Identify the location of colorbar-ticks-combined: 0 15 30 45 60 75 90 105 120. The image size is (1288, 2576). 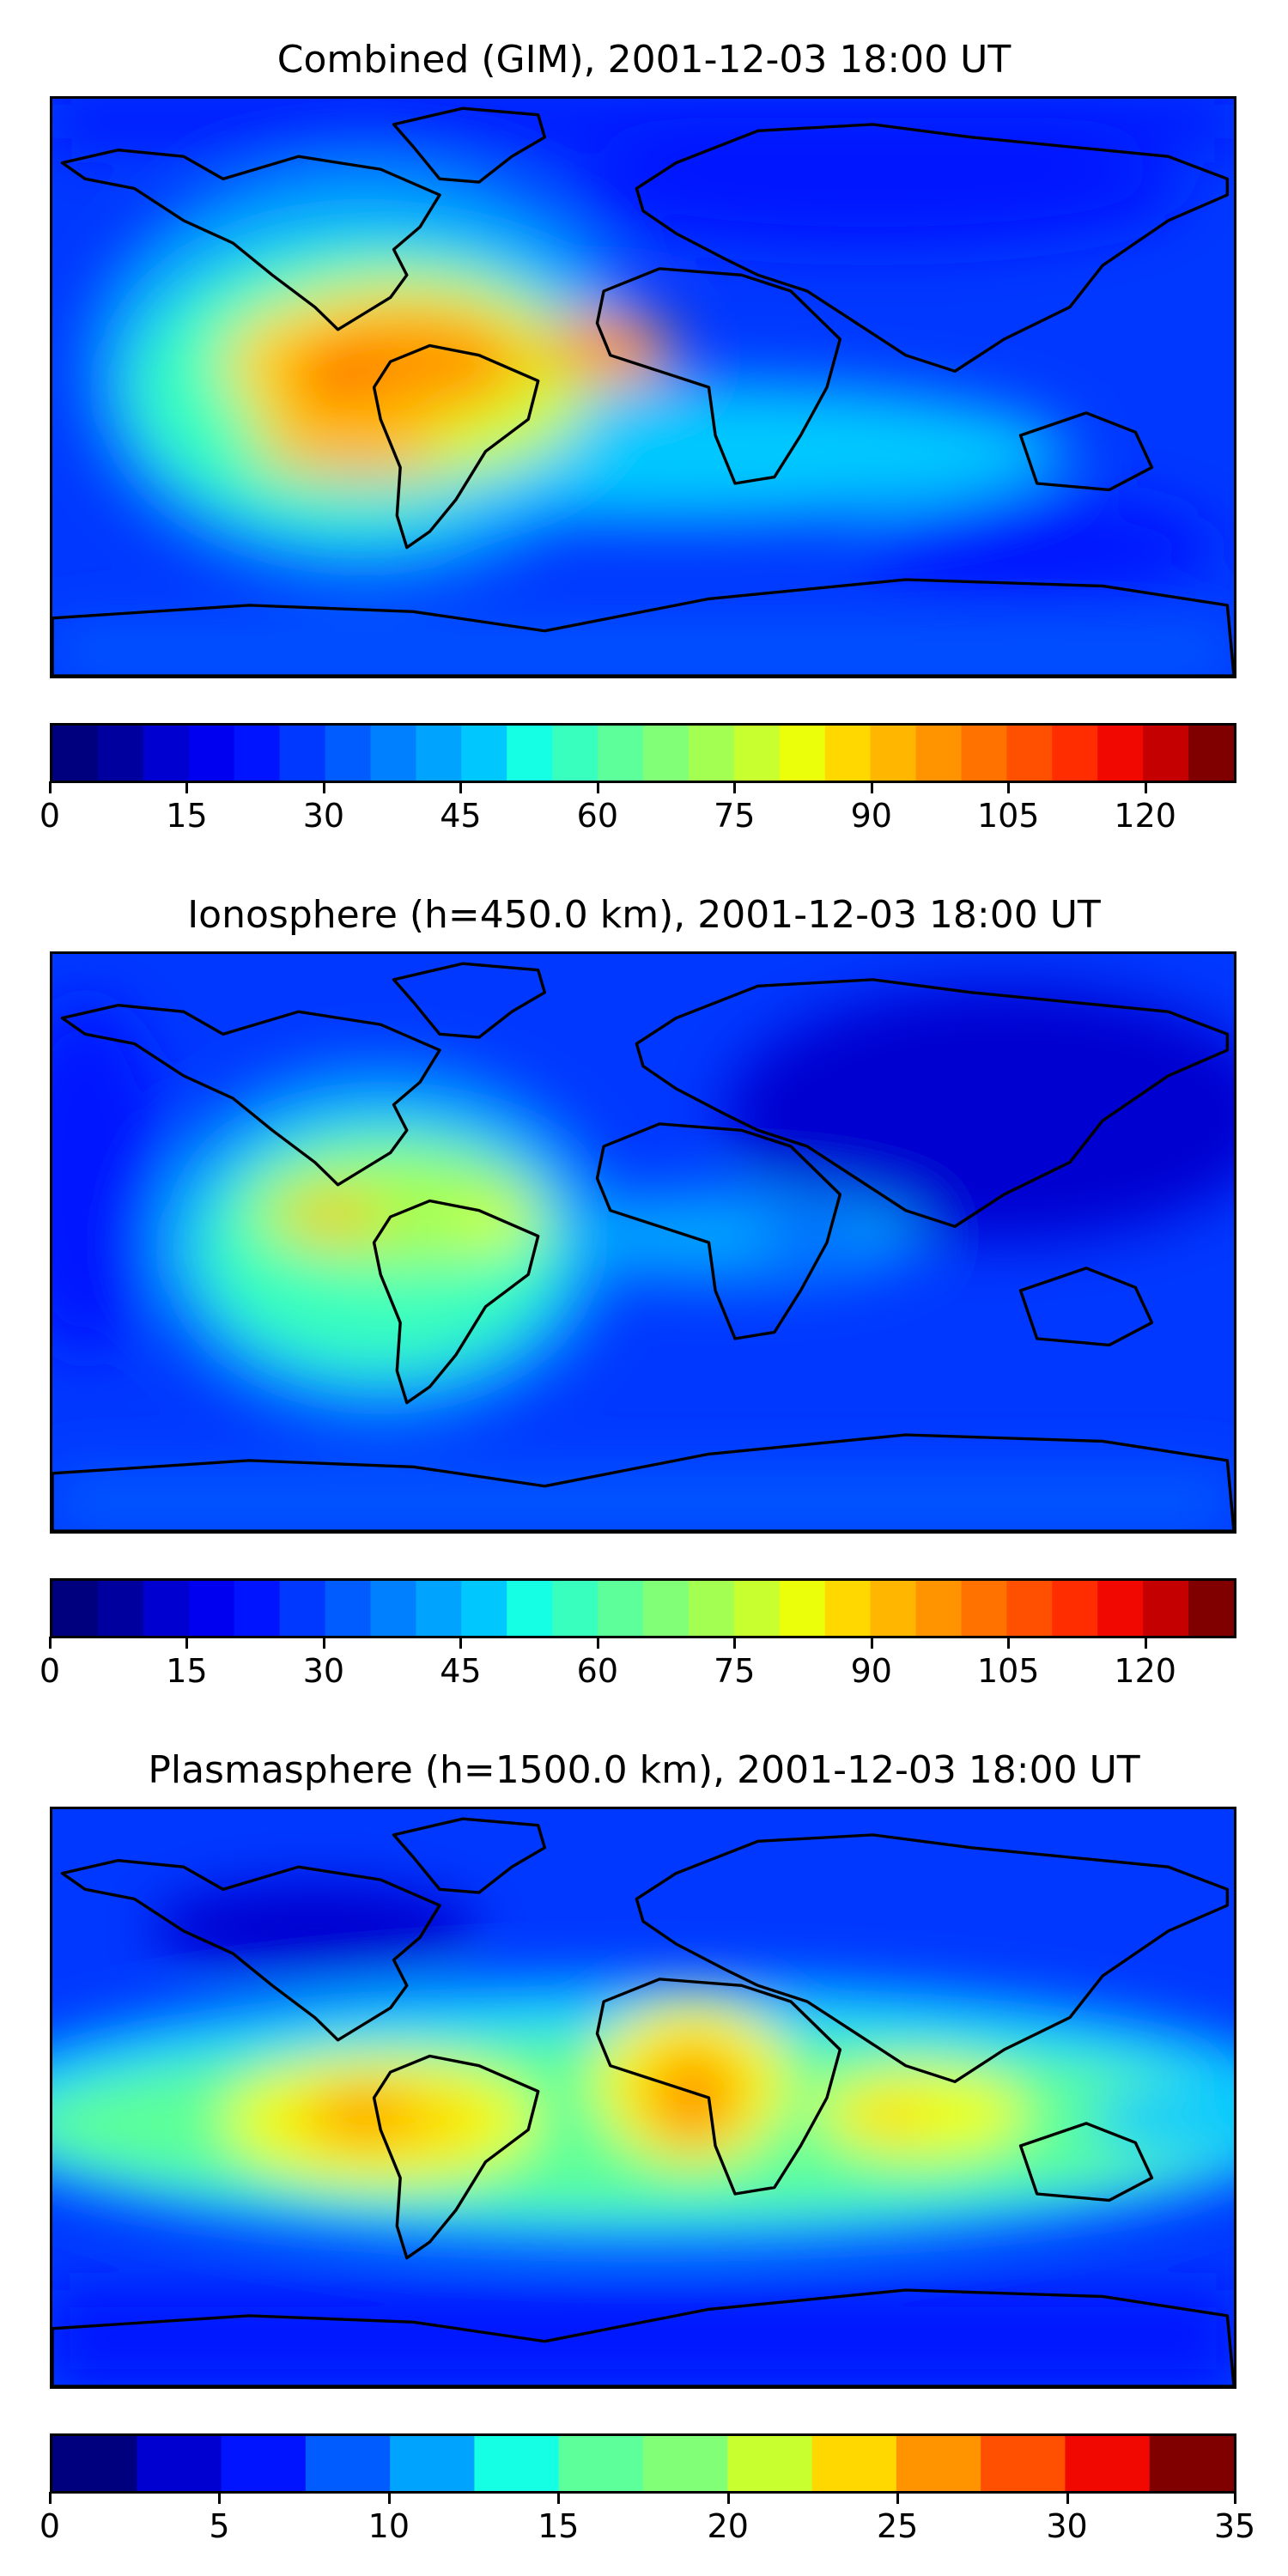
(638, 808).